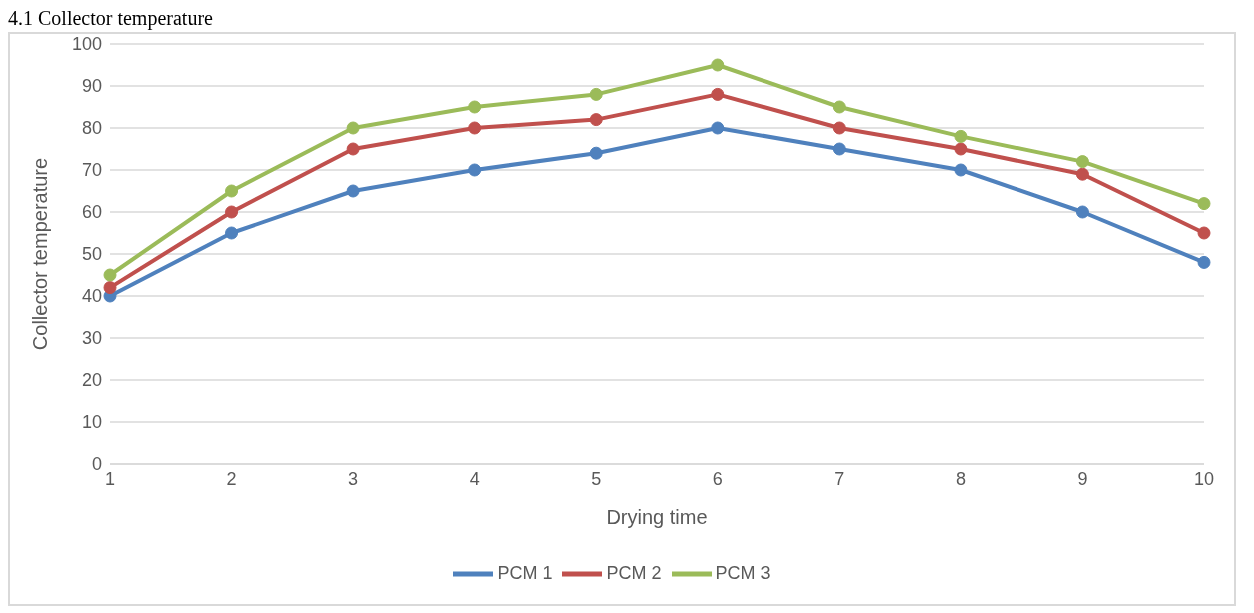 Image resolution: width=1254 pixels, height=613 pixels. I want to click on y-tick-label: 0, so click(96, 464).